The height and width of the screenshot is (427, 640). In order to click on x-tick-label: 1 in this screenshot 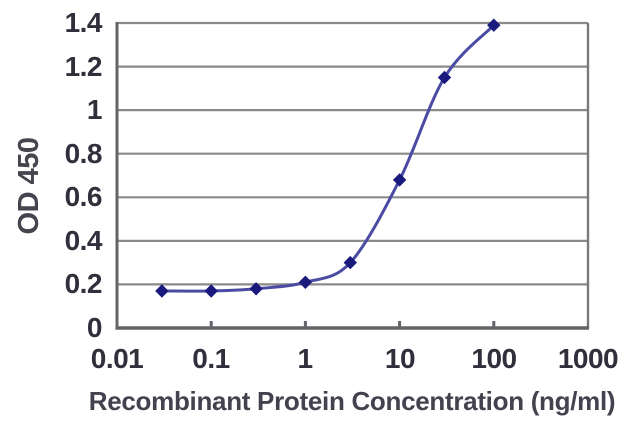, I will do `click(305, 358)`.